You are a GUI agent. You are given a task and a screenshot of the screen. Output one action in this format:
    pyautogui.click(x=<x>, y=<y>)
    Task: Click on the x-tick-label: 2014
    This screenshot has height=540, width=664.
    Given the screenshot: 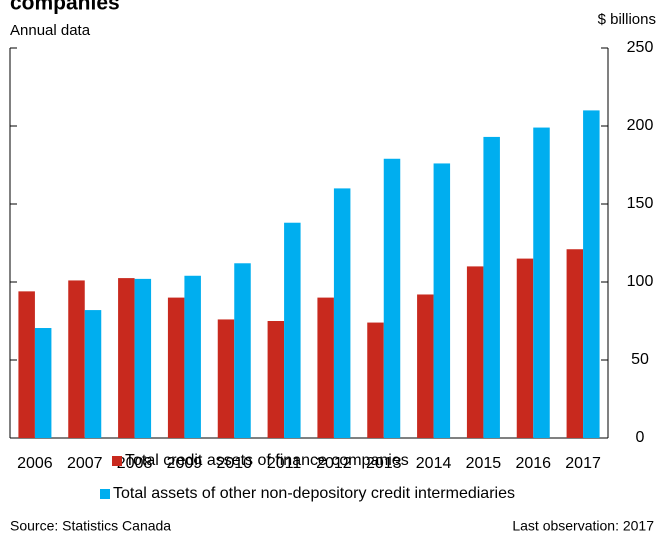 What is the action you would take?
    pyautogui.click(x=434, y=463)
    